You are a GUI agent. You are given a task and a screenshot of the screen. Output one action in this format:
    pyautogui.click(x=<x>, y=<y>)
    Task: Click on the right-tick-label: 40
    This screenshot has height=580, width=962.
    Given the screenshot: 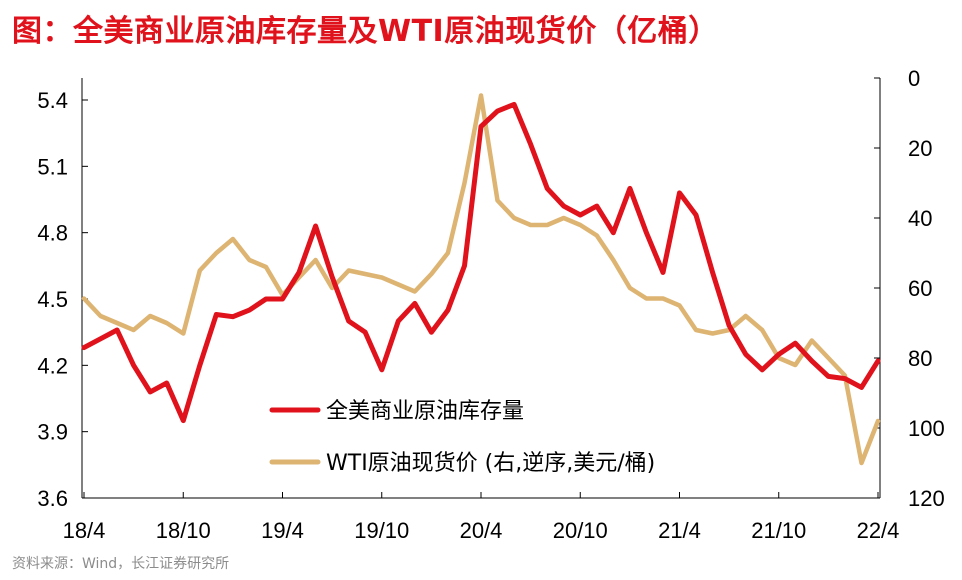 What is the action you would take?
    pyautogui.click(x=920, y=218)
    